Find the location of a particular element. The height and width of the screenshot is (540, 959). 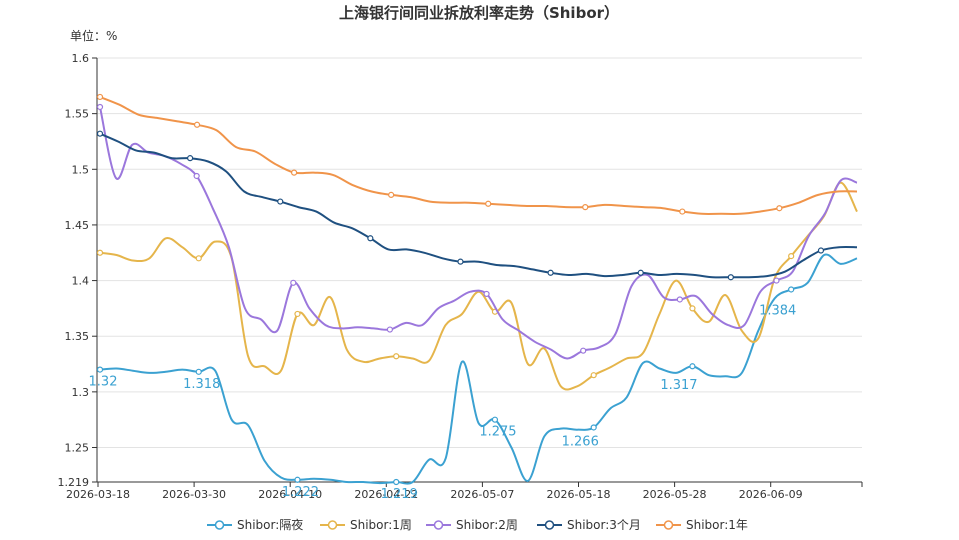

x-tick-label: 2026-04-22 is located at coordinates (386, 494).